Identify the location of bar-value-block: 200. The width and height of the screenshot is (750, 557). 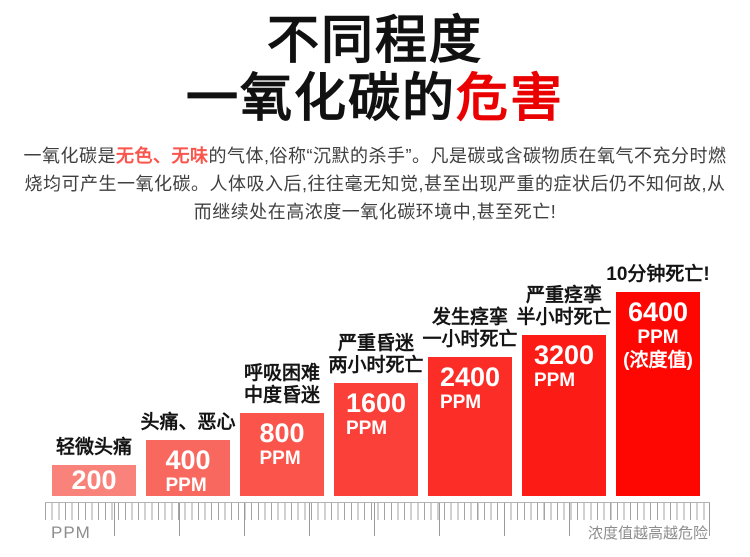
(93, 481).